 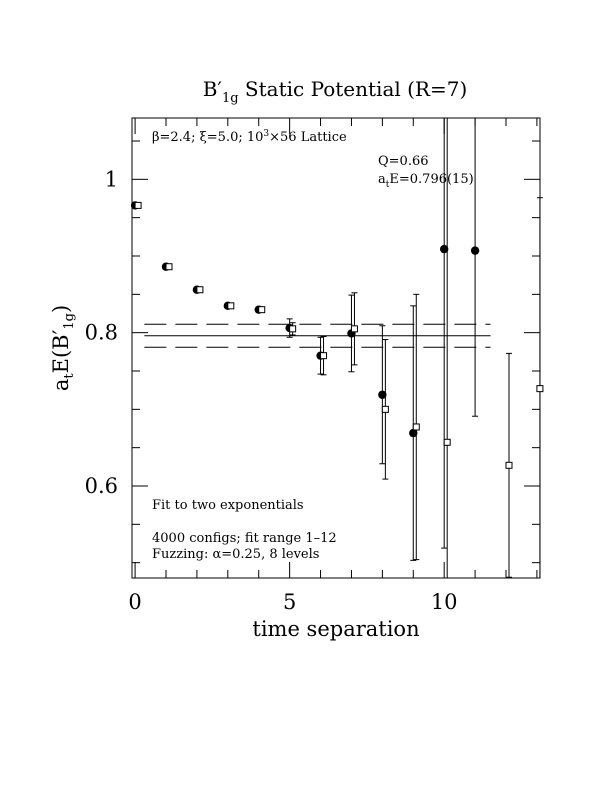 What do you see at coordinates (61, 353) in the screenshot?
I see `ylabel-mid: E(B` at bounding box center [61, 353].